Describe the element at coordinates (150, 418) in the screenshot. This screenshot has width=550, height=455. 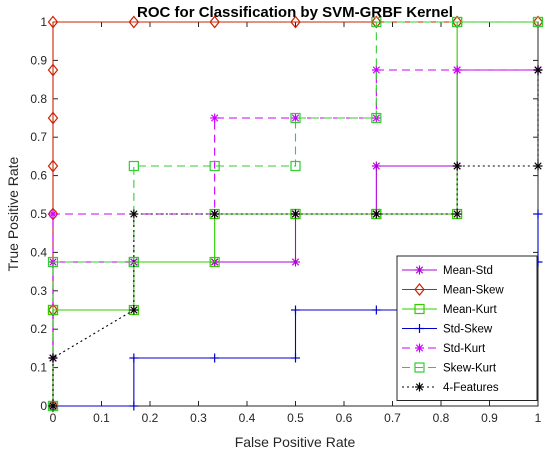
I see `x-tick-label: 0.2` at that location.